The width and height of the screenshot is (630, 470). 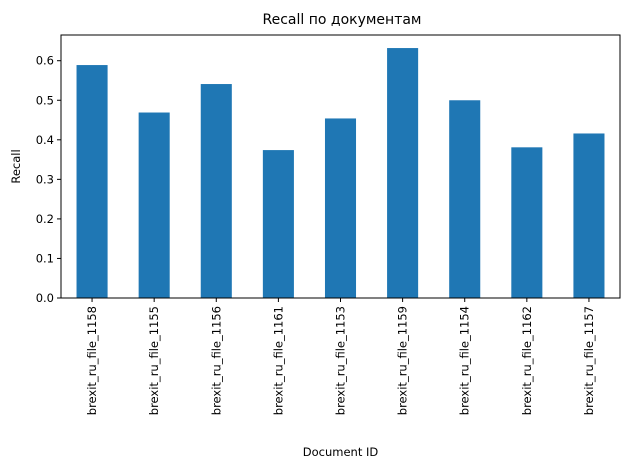 What do you see at coordinates (45, 61) in the screenshot?
I see `y-tick-label: 0.6` at bounding box center [45, 61].